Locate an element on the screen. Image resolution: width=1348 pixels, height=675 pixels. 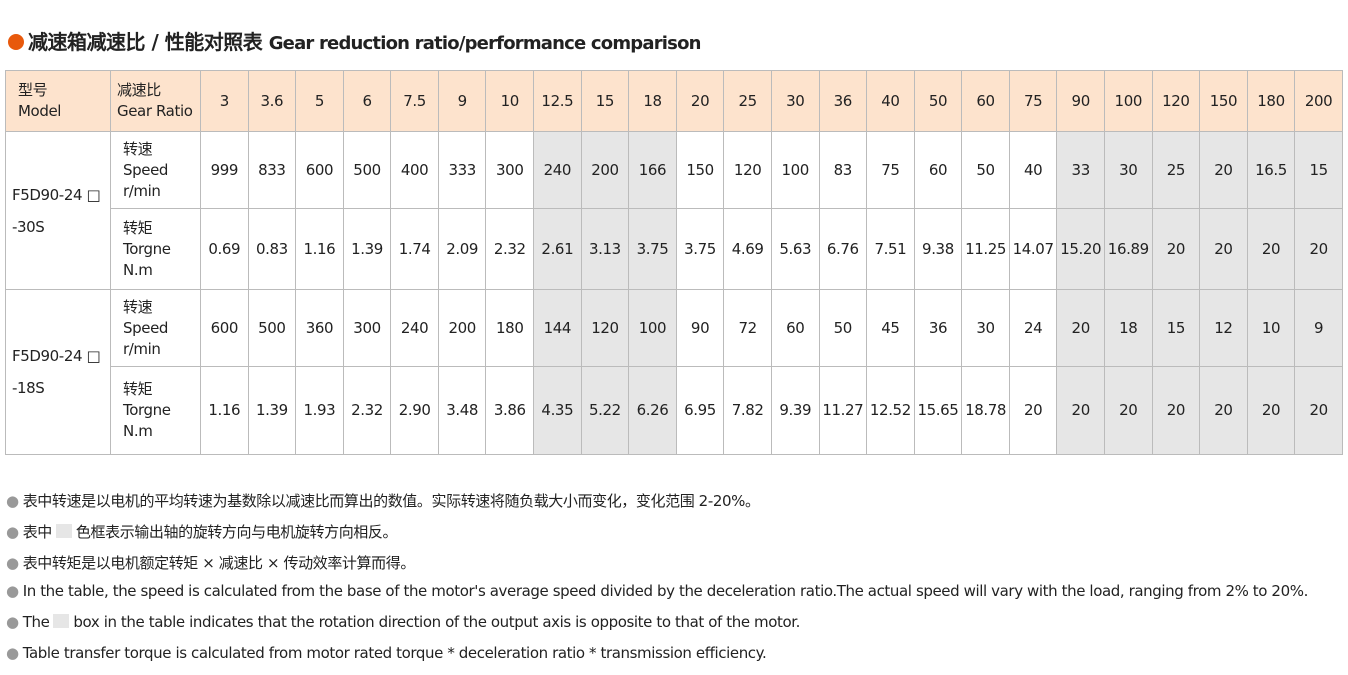
value: 9 is located at coordinates (1318, 328).